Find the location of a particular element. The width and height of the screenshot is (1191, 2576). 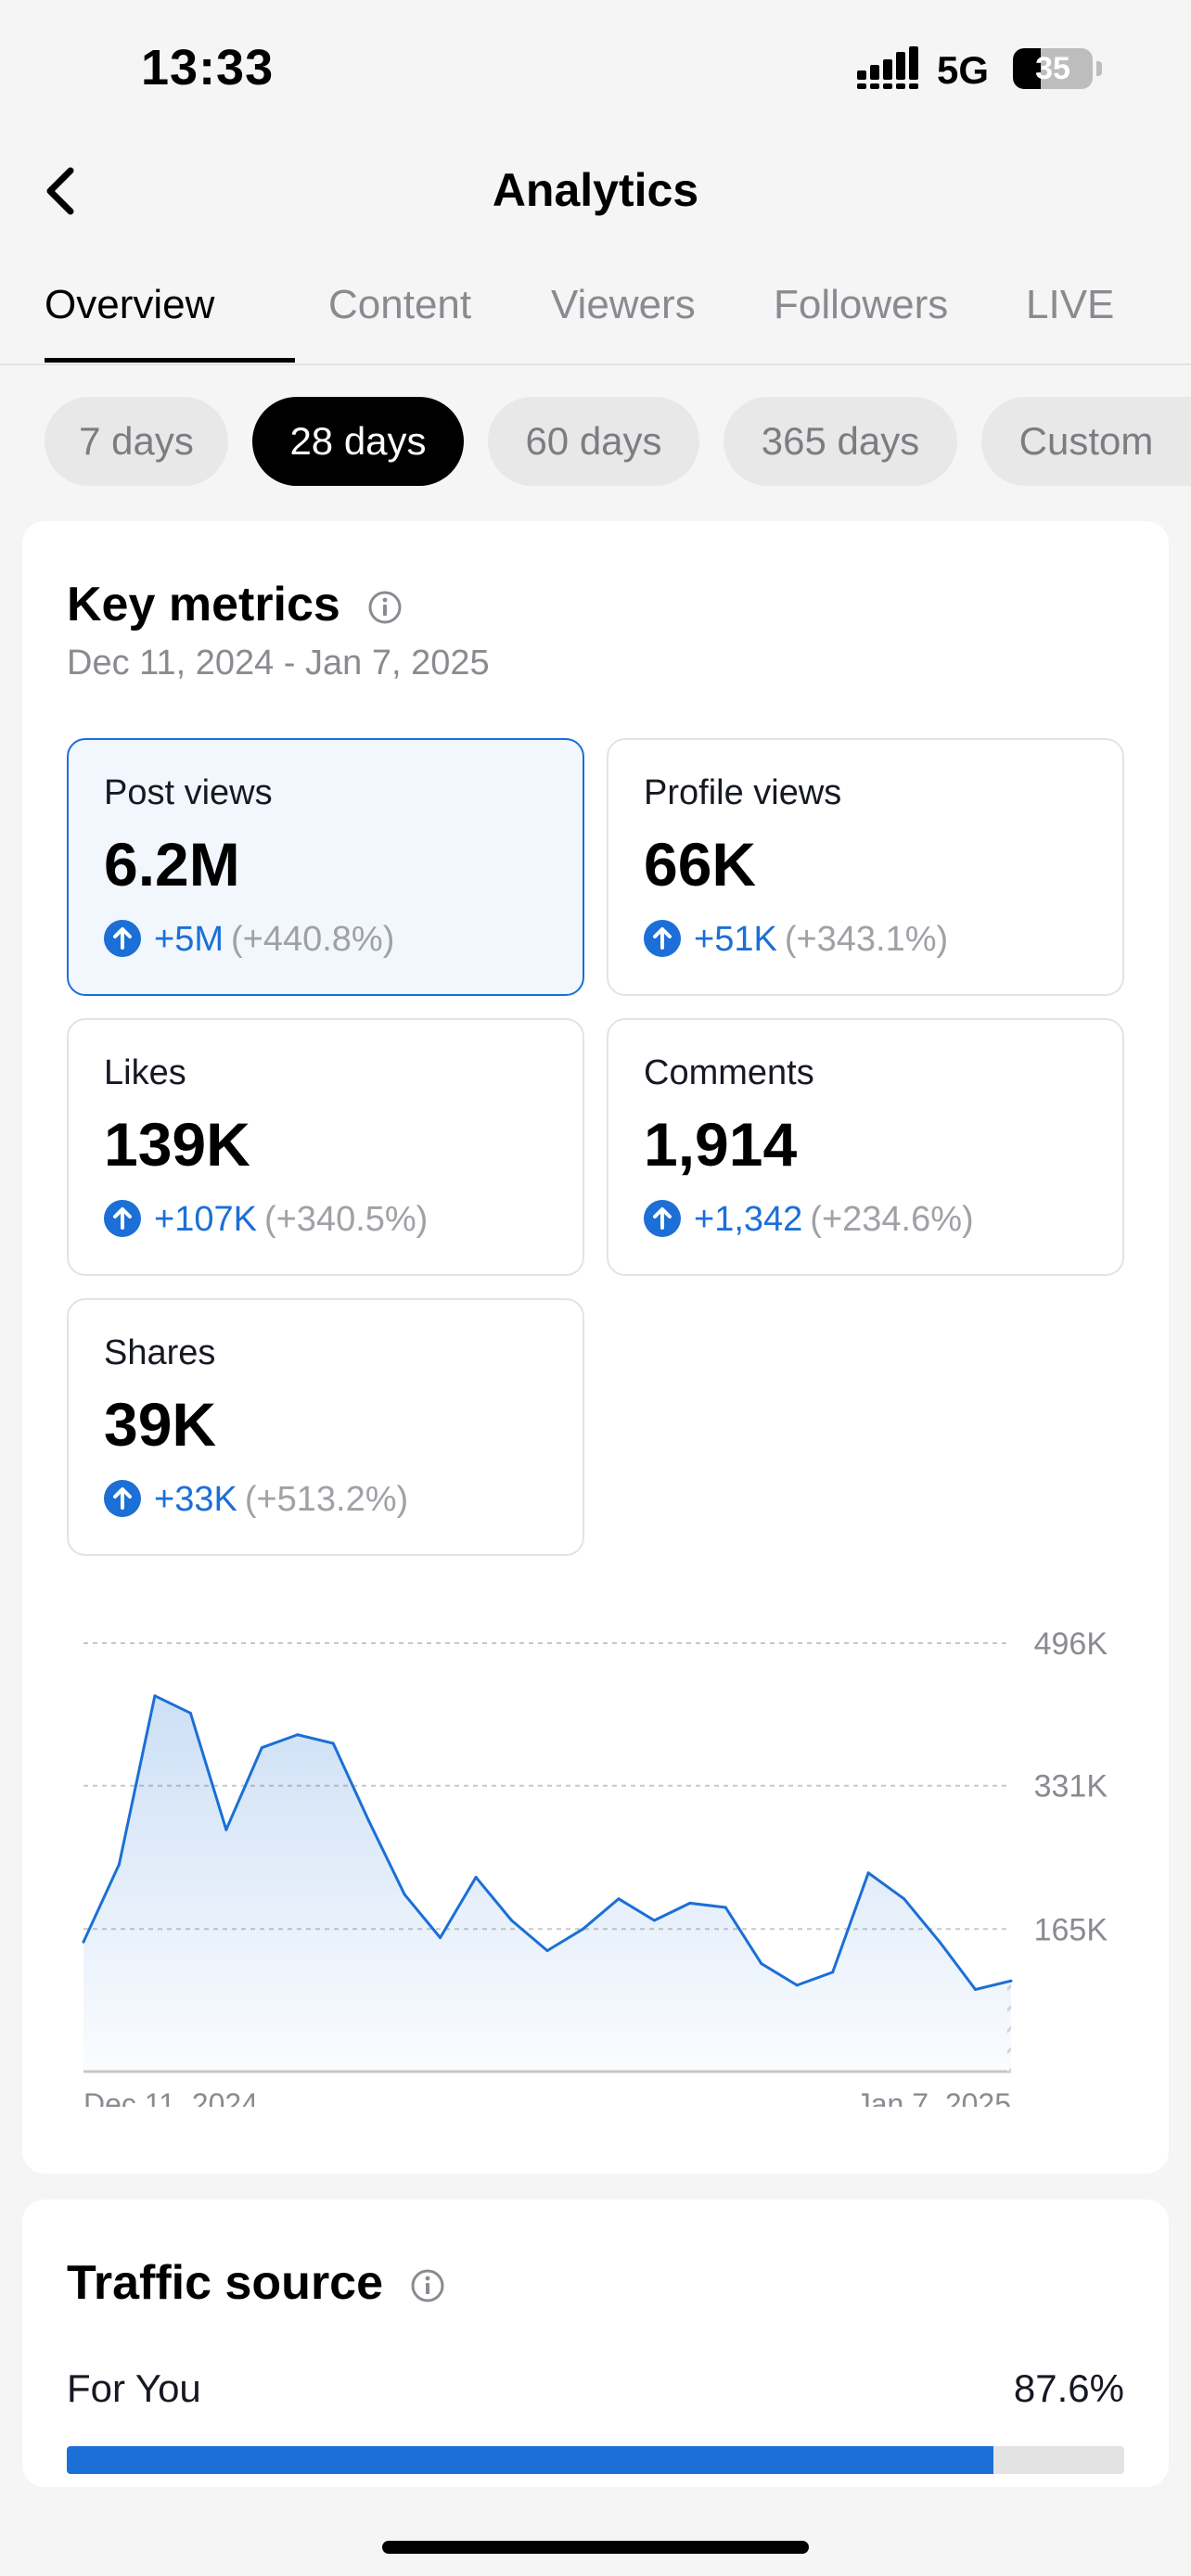

traffic-source-row: For You 87.6% is located at coordinates (595, 2394).